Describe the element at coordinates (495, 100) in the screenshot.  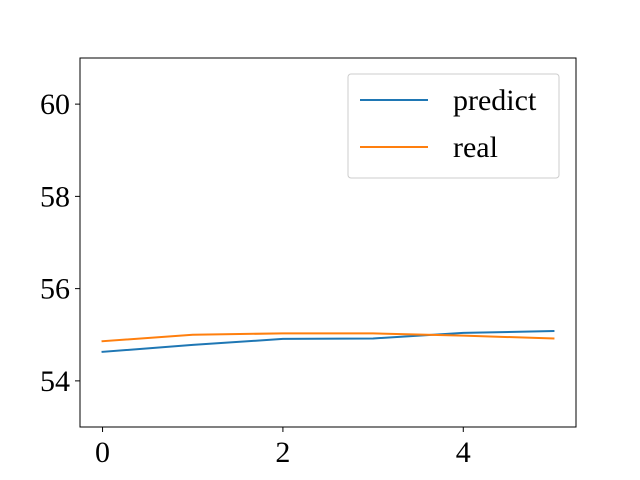
I see `legend-label-predict: predict` at that location.